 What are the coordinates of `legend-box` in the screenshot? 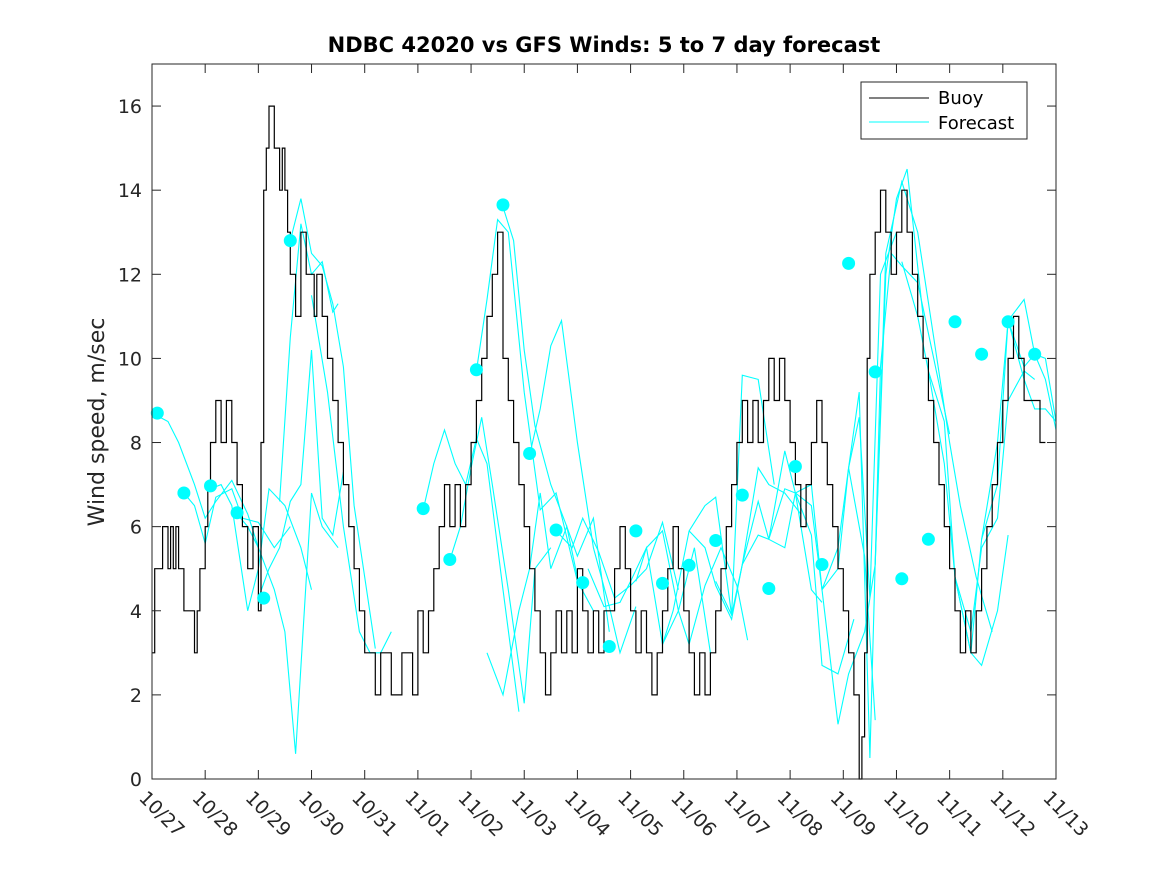 It's located at (944, 110).